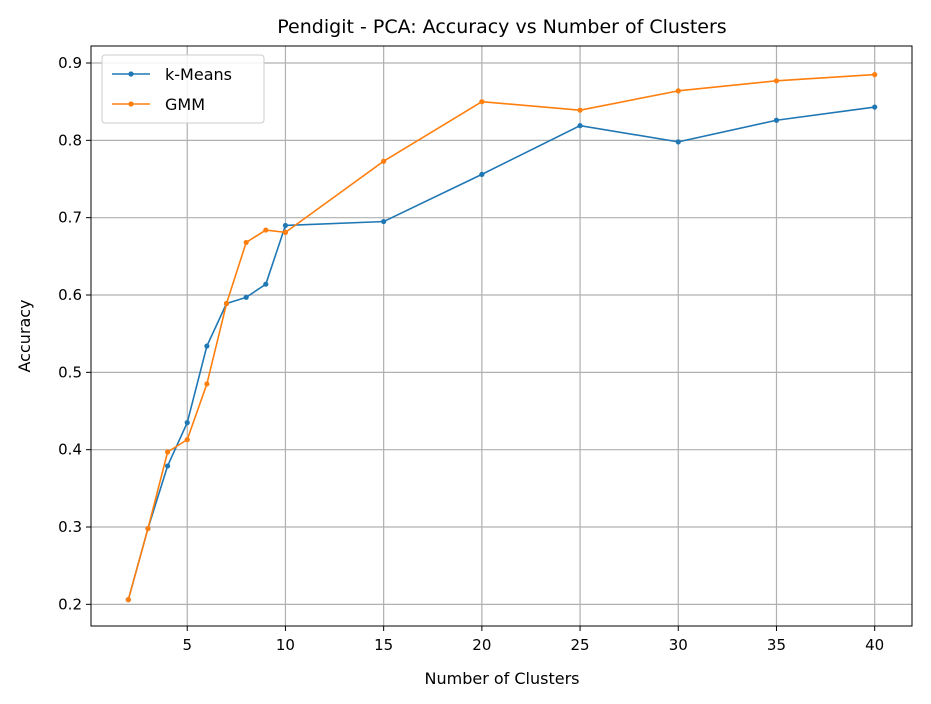 The width and height of the screenshot is (931, 704). Describe the element at coordinates (502, 678) in the screenshot. I see `x-axis-label: Number of Clusters` at that location.